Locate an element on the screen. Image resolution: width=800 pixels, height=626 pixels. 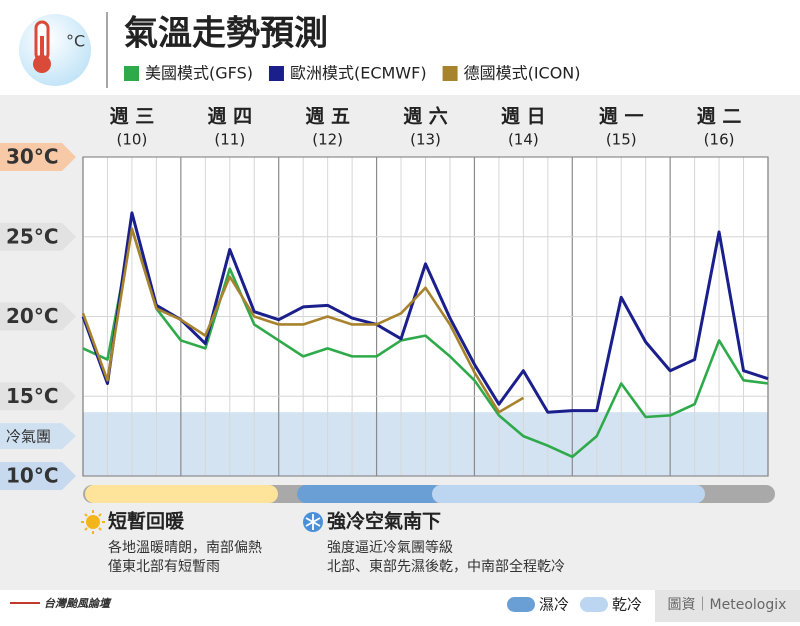
note-line: 僅東北部有短暫雨 is located at coordinates (164, 567).